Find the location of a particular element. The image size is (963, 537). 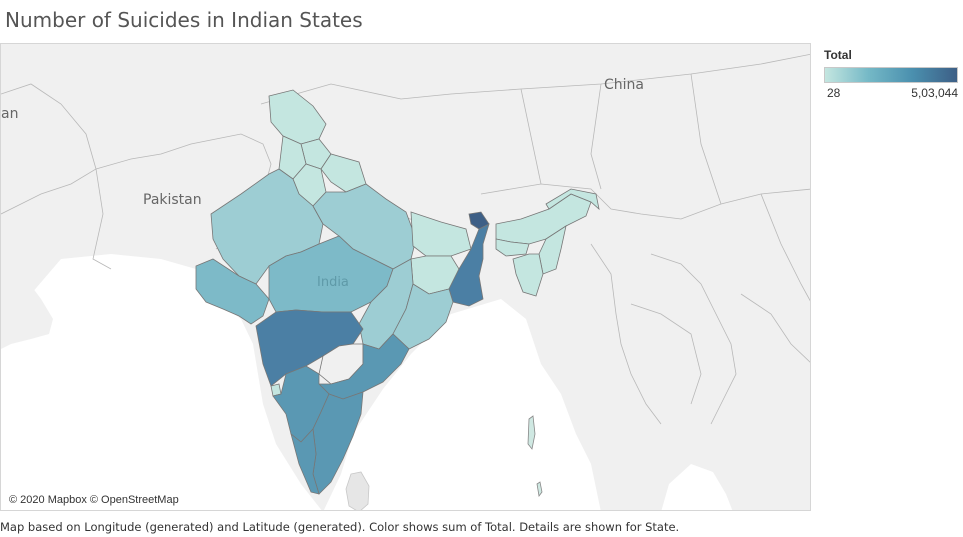

sri-lanka is located at coordinates (357, 490).